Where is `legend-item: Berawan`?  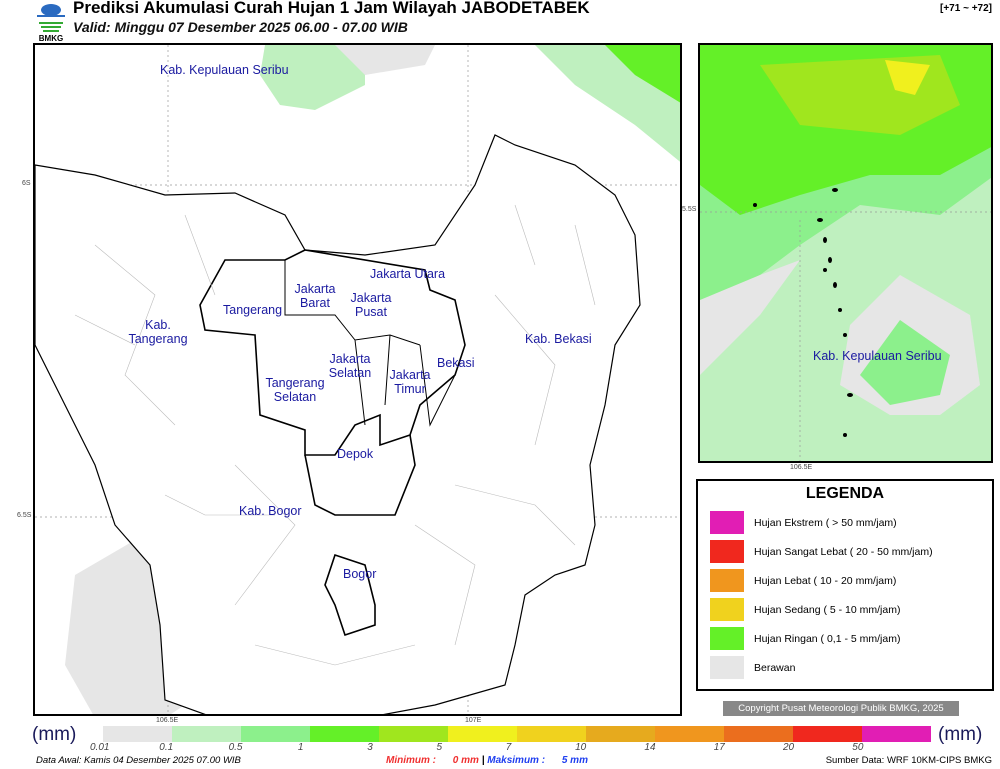
legend-item: Berawan is located at coordinates (752, 667).